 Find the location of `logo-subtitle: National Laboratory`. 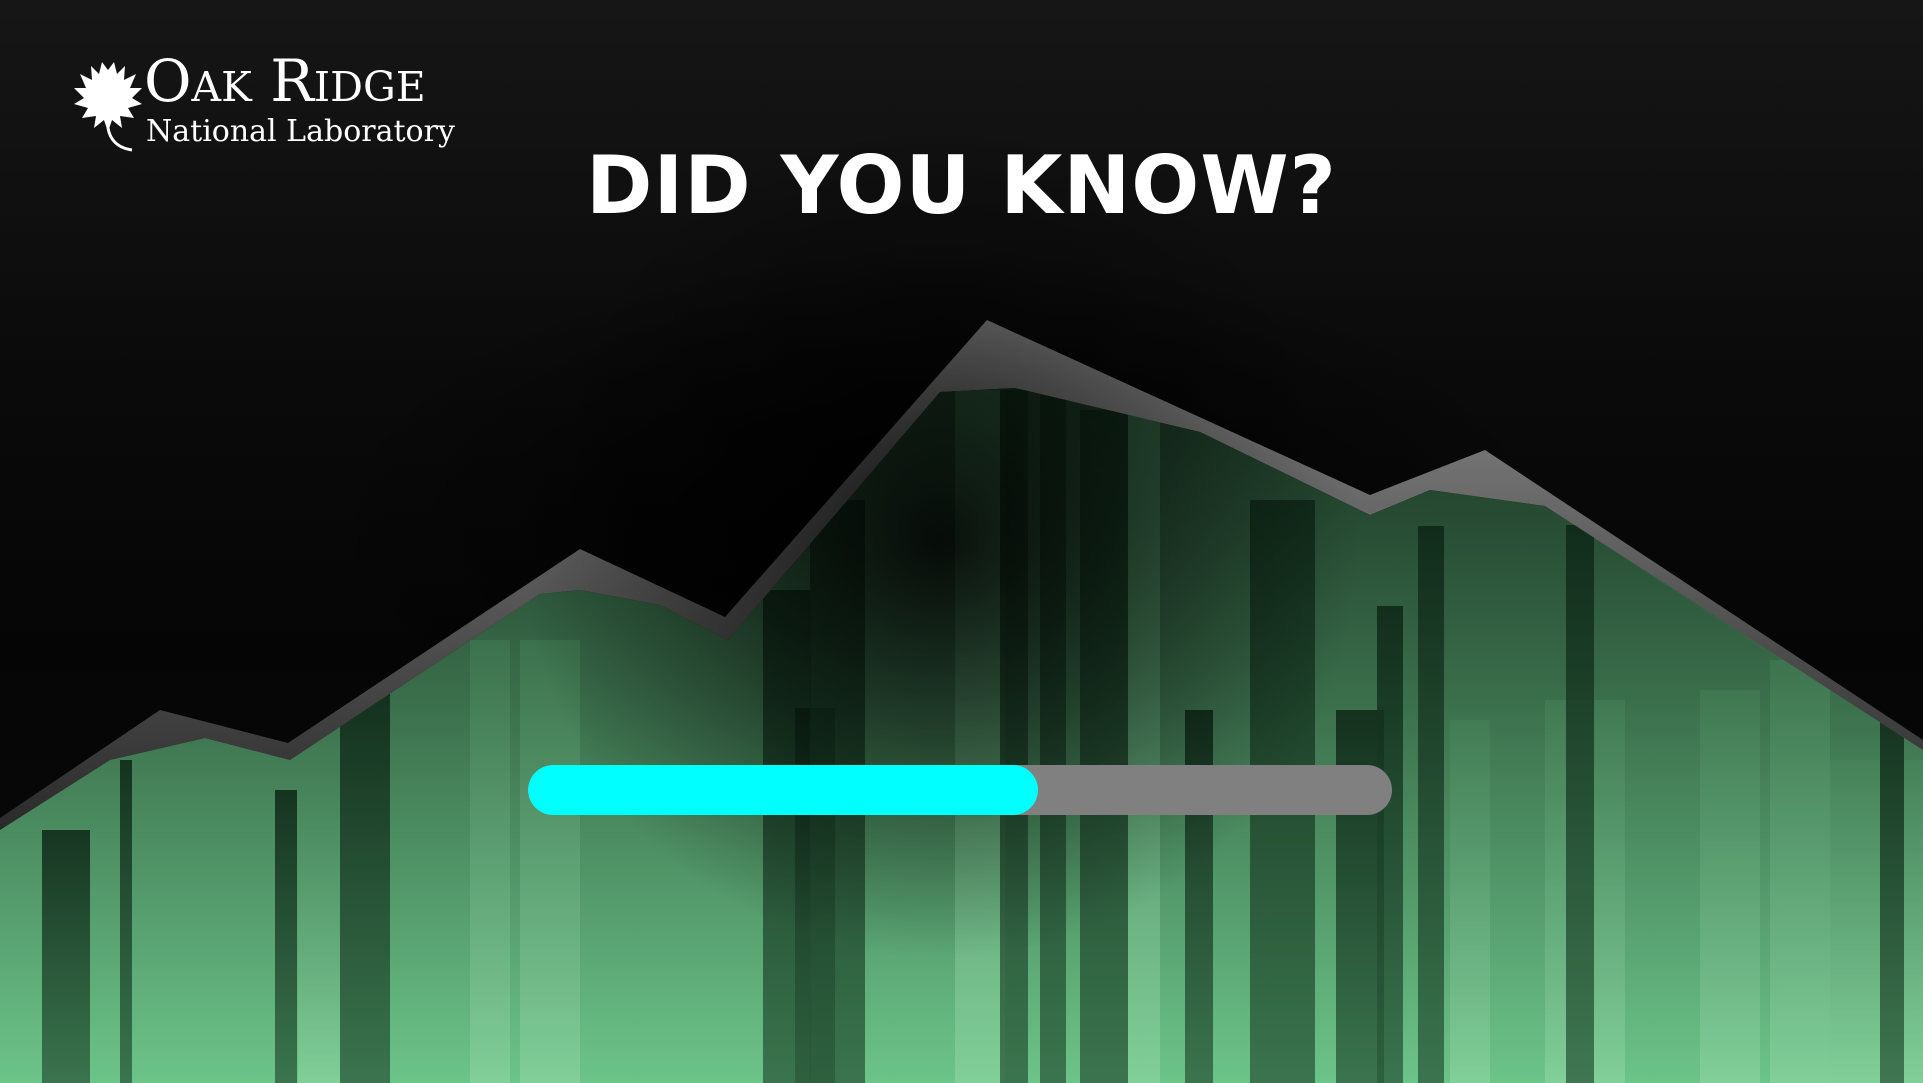

logo-subtitle: National Laboratory is located at coordinates (300, 131).